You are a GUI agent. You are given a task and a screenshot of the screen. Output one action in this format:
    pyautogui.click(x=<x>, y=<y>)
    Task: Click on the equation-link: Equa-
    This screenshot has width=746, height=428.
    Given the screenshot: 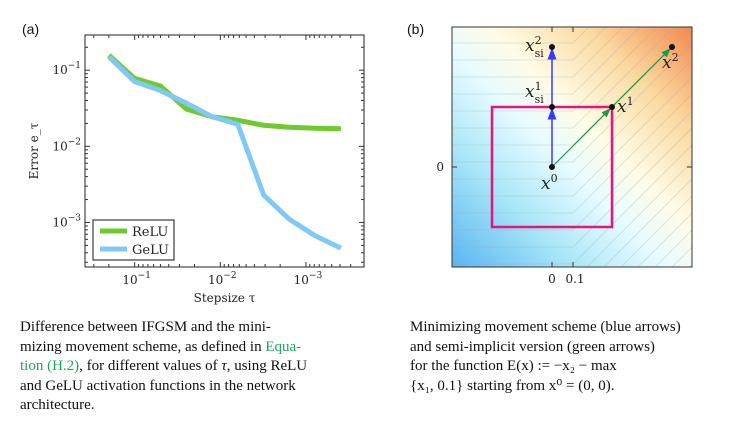 What is the action you would take?
    pyautogui.click(x=283, y=346)
    